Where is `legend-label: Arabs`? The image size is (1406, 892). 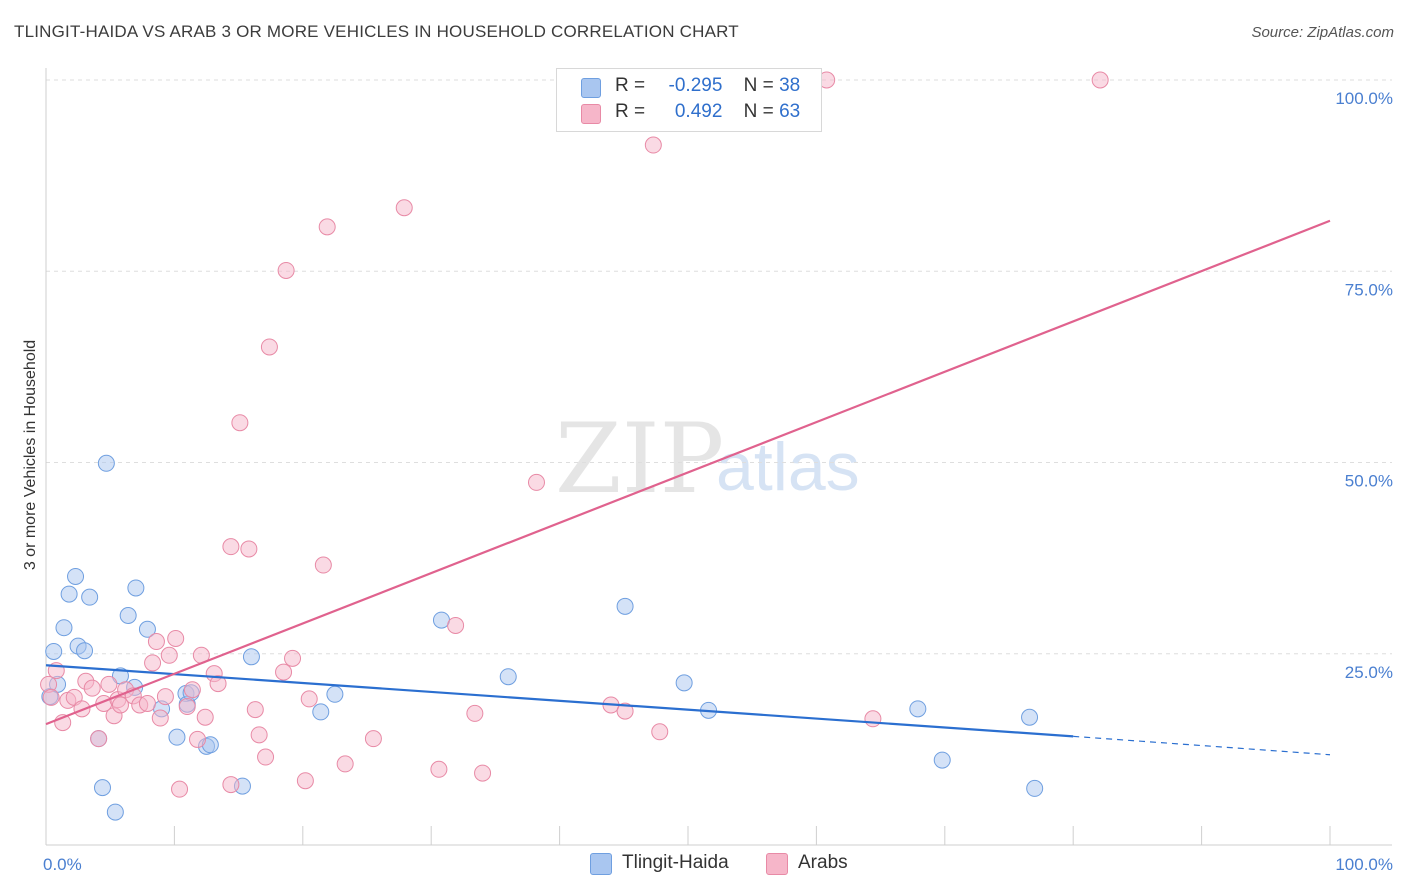 legend-label: Arabs is located at coordinates (823, 862).